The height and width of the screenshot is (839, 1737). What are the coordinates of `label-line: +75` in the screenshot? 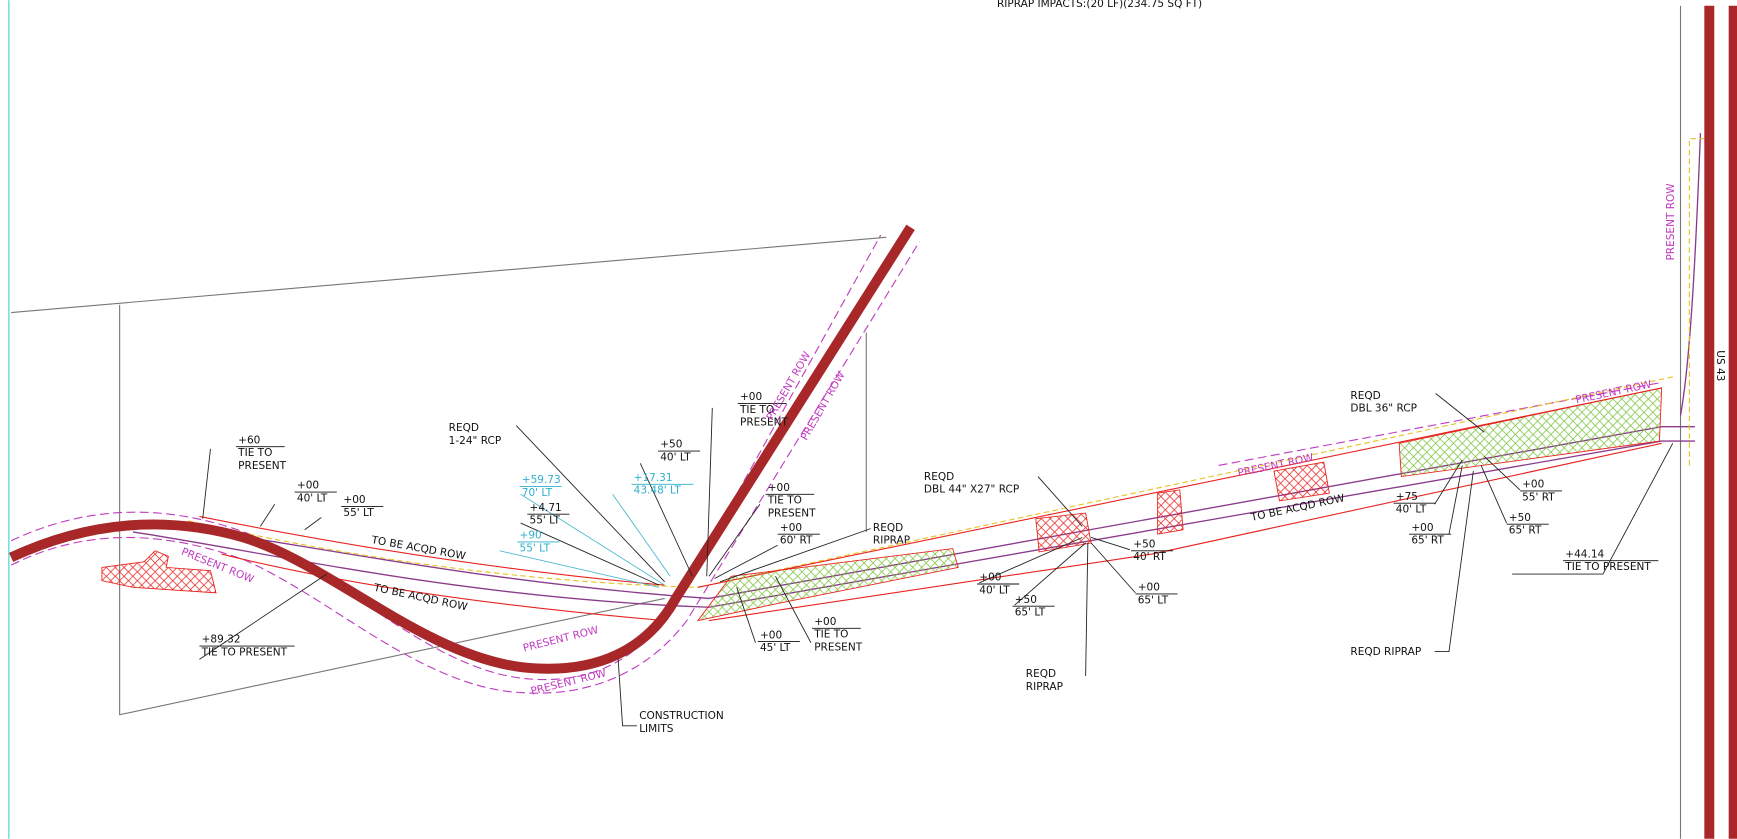 It's located at (1407, 497).